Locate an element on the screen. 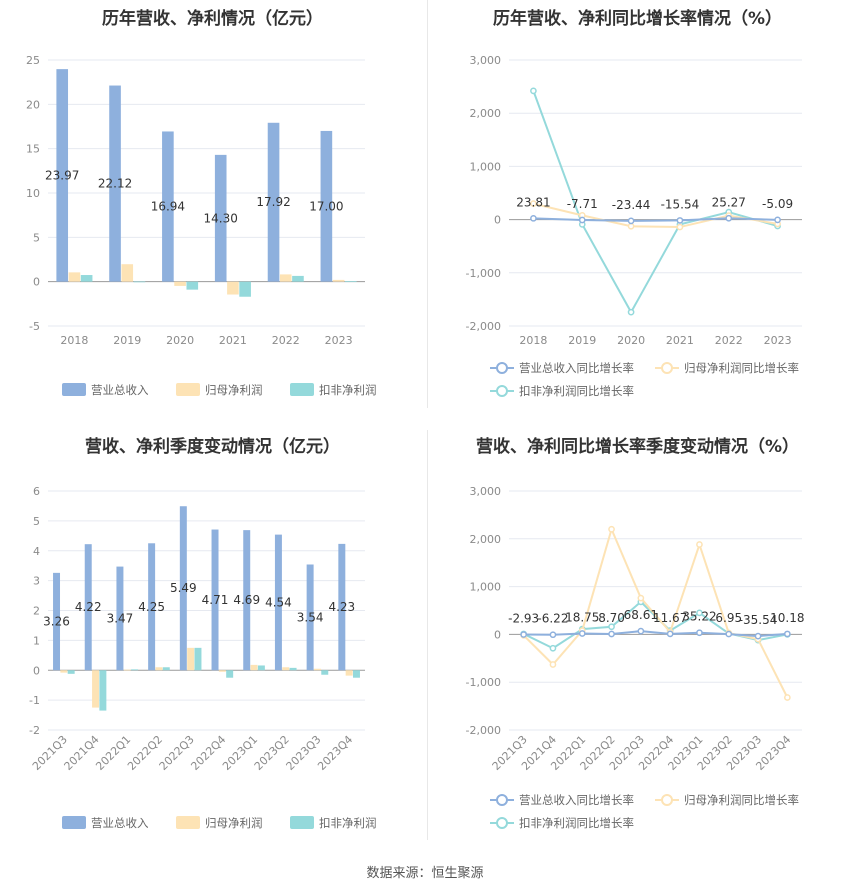  x-tick-label: 2019 is located at coordinates (127, 340).